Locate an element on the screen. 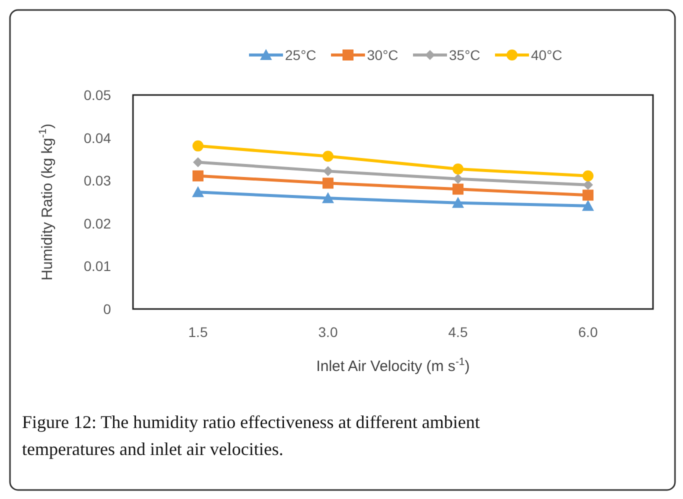 The height and width of the screenshot is (499, 683). y-tick-label: 0.05 is located at coordinates (98, 95).